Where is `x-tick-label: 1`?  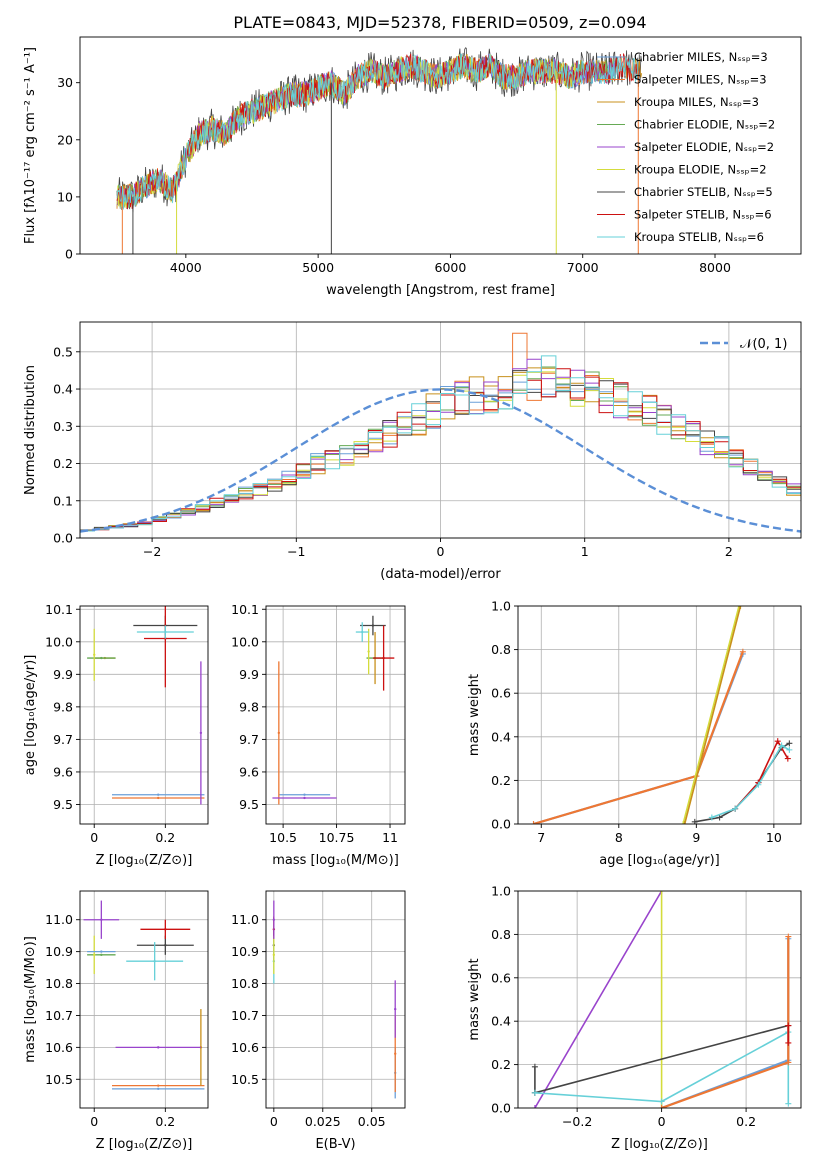 x-tick-label: 1 is located at coordinates (585, 551).